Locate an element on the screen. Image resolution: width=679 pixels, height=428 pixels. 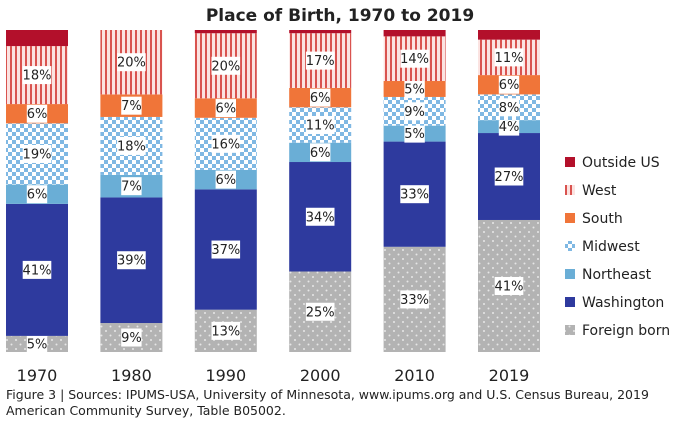
data-label-bg-midwest-2010 is located at coordinates (414, 111).